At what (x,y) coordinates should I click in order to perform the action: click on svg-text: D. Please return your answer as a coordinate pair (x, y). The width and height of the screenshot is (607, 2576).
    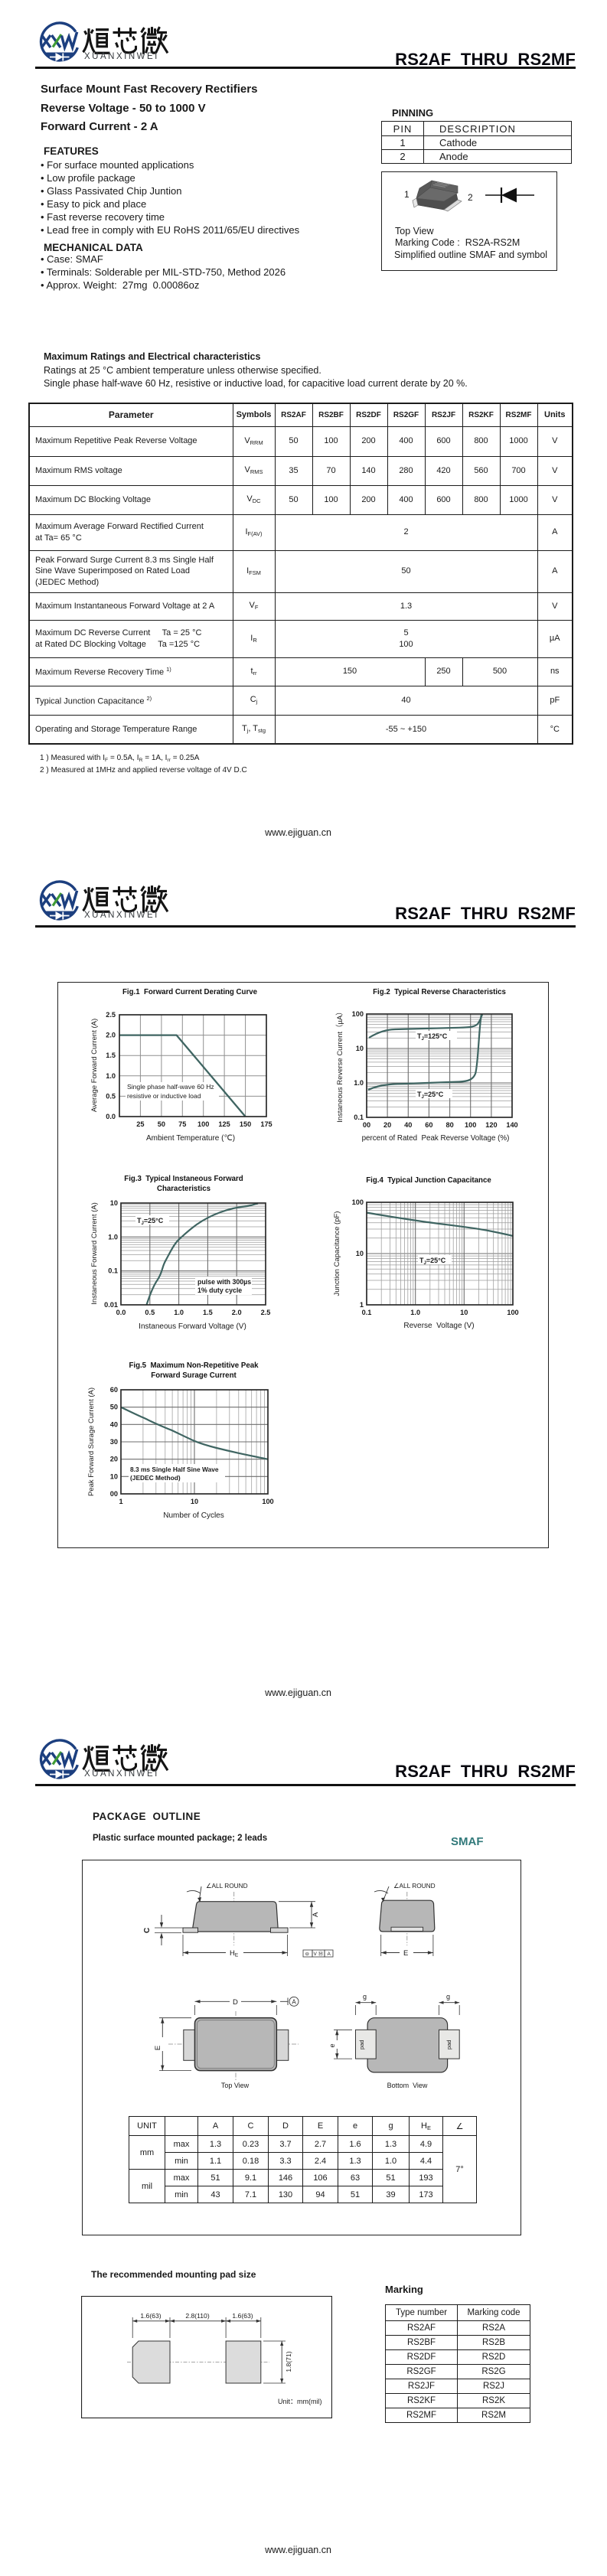
    Looking at the image, I should click on (236, 2003).